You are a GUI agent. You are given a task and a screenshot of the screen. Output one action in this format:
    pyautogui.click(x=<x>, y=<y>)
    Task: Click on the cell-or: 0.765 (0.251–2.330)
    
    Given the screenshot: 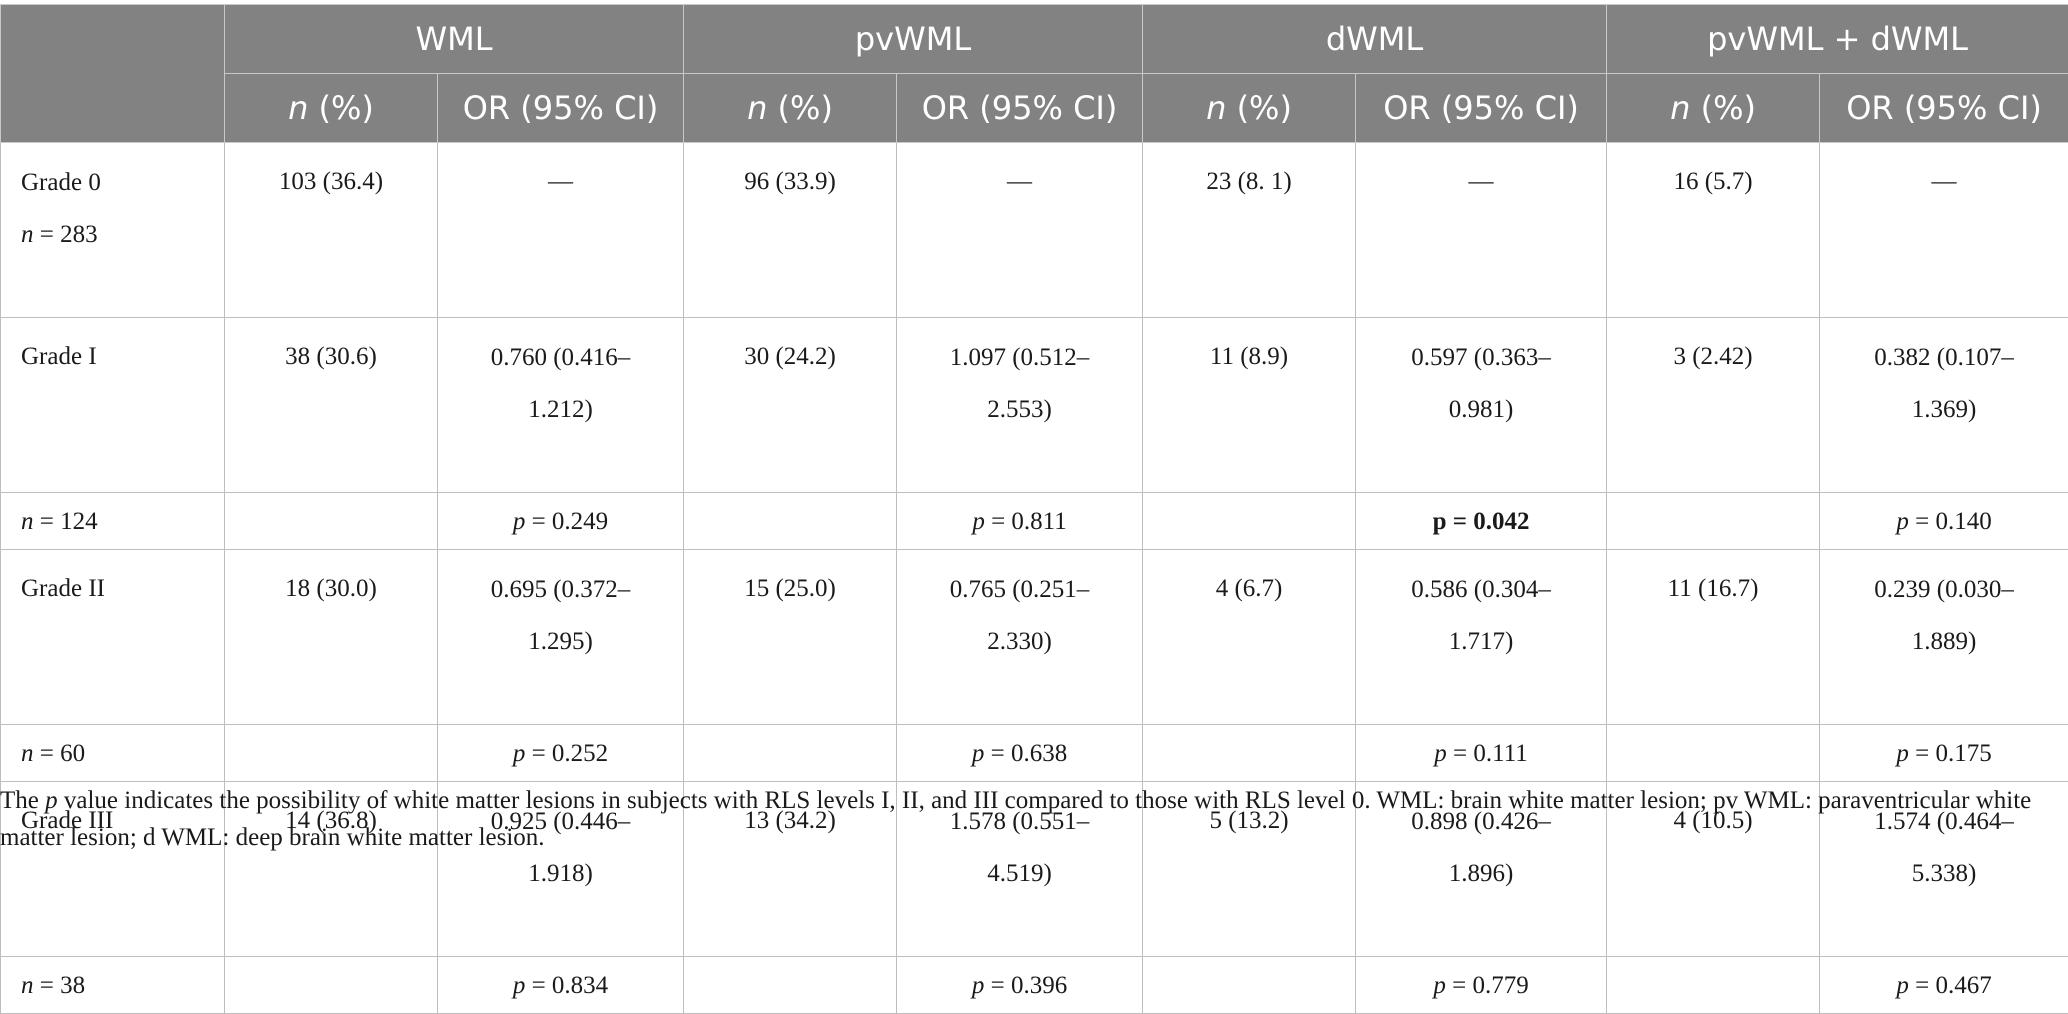 What is the action you would take?
    pyautogui.click(x=1020, y=637)
    